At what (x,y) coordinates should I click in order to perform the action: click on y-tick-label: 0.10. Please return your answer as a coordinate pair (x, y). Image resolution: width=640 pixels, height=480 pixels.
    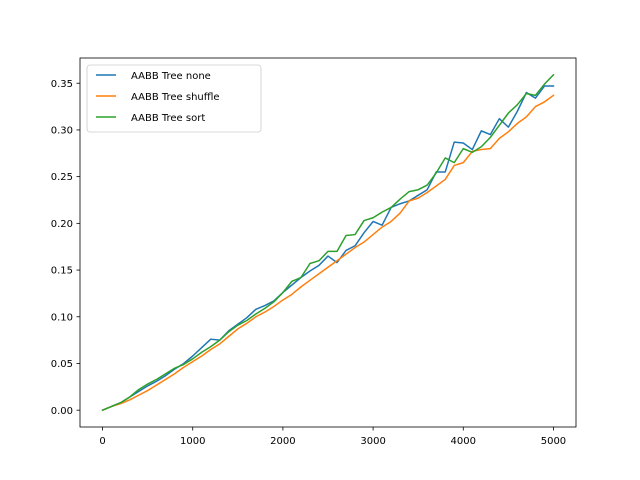
    Looking at the image, I should click on (62, 317).